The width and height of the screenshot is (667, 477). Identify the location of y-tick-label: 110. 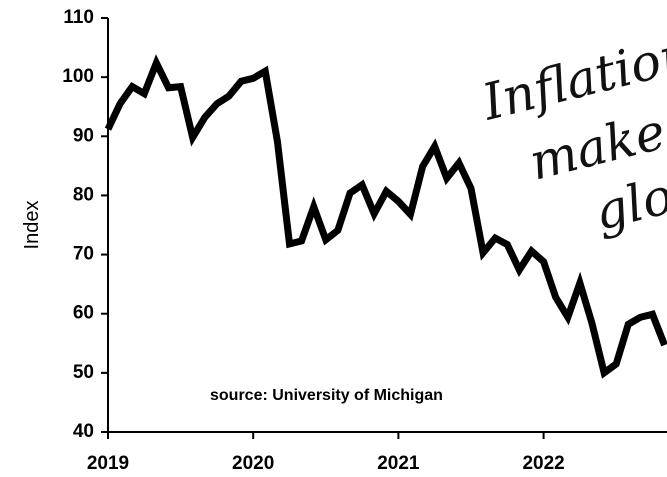
(78, 17).